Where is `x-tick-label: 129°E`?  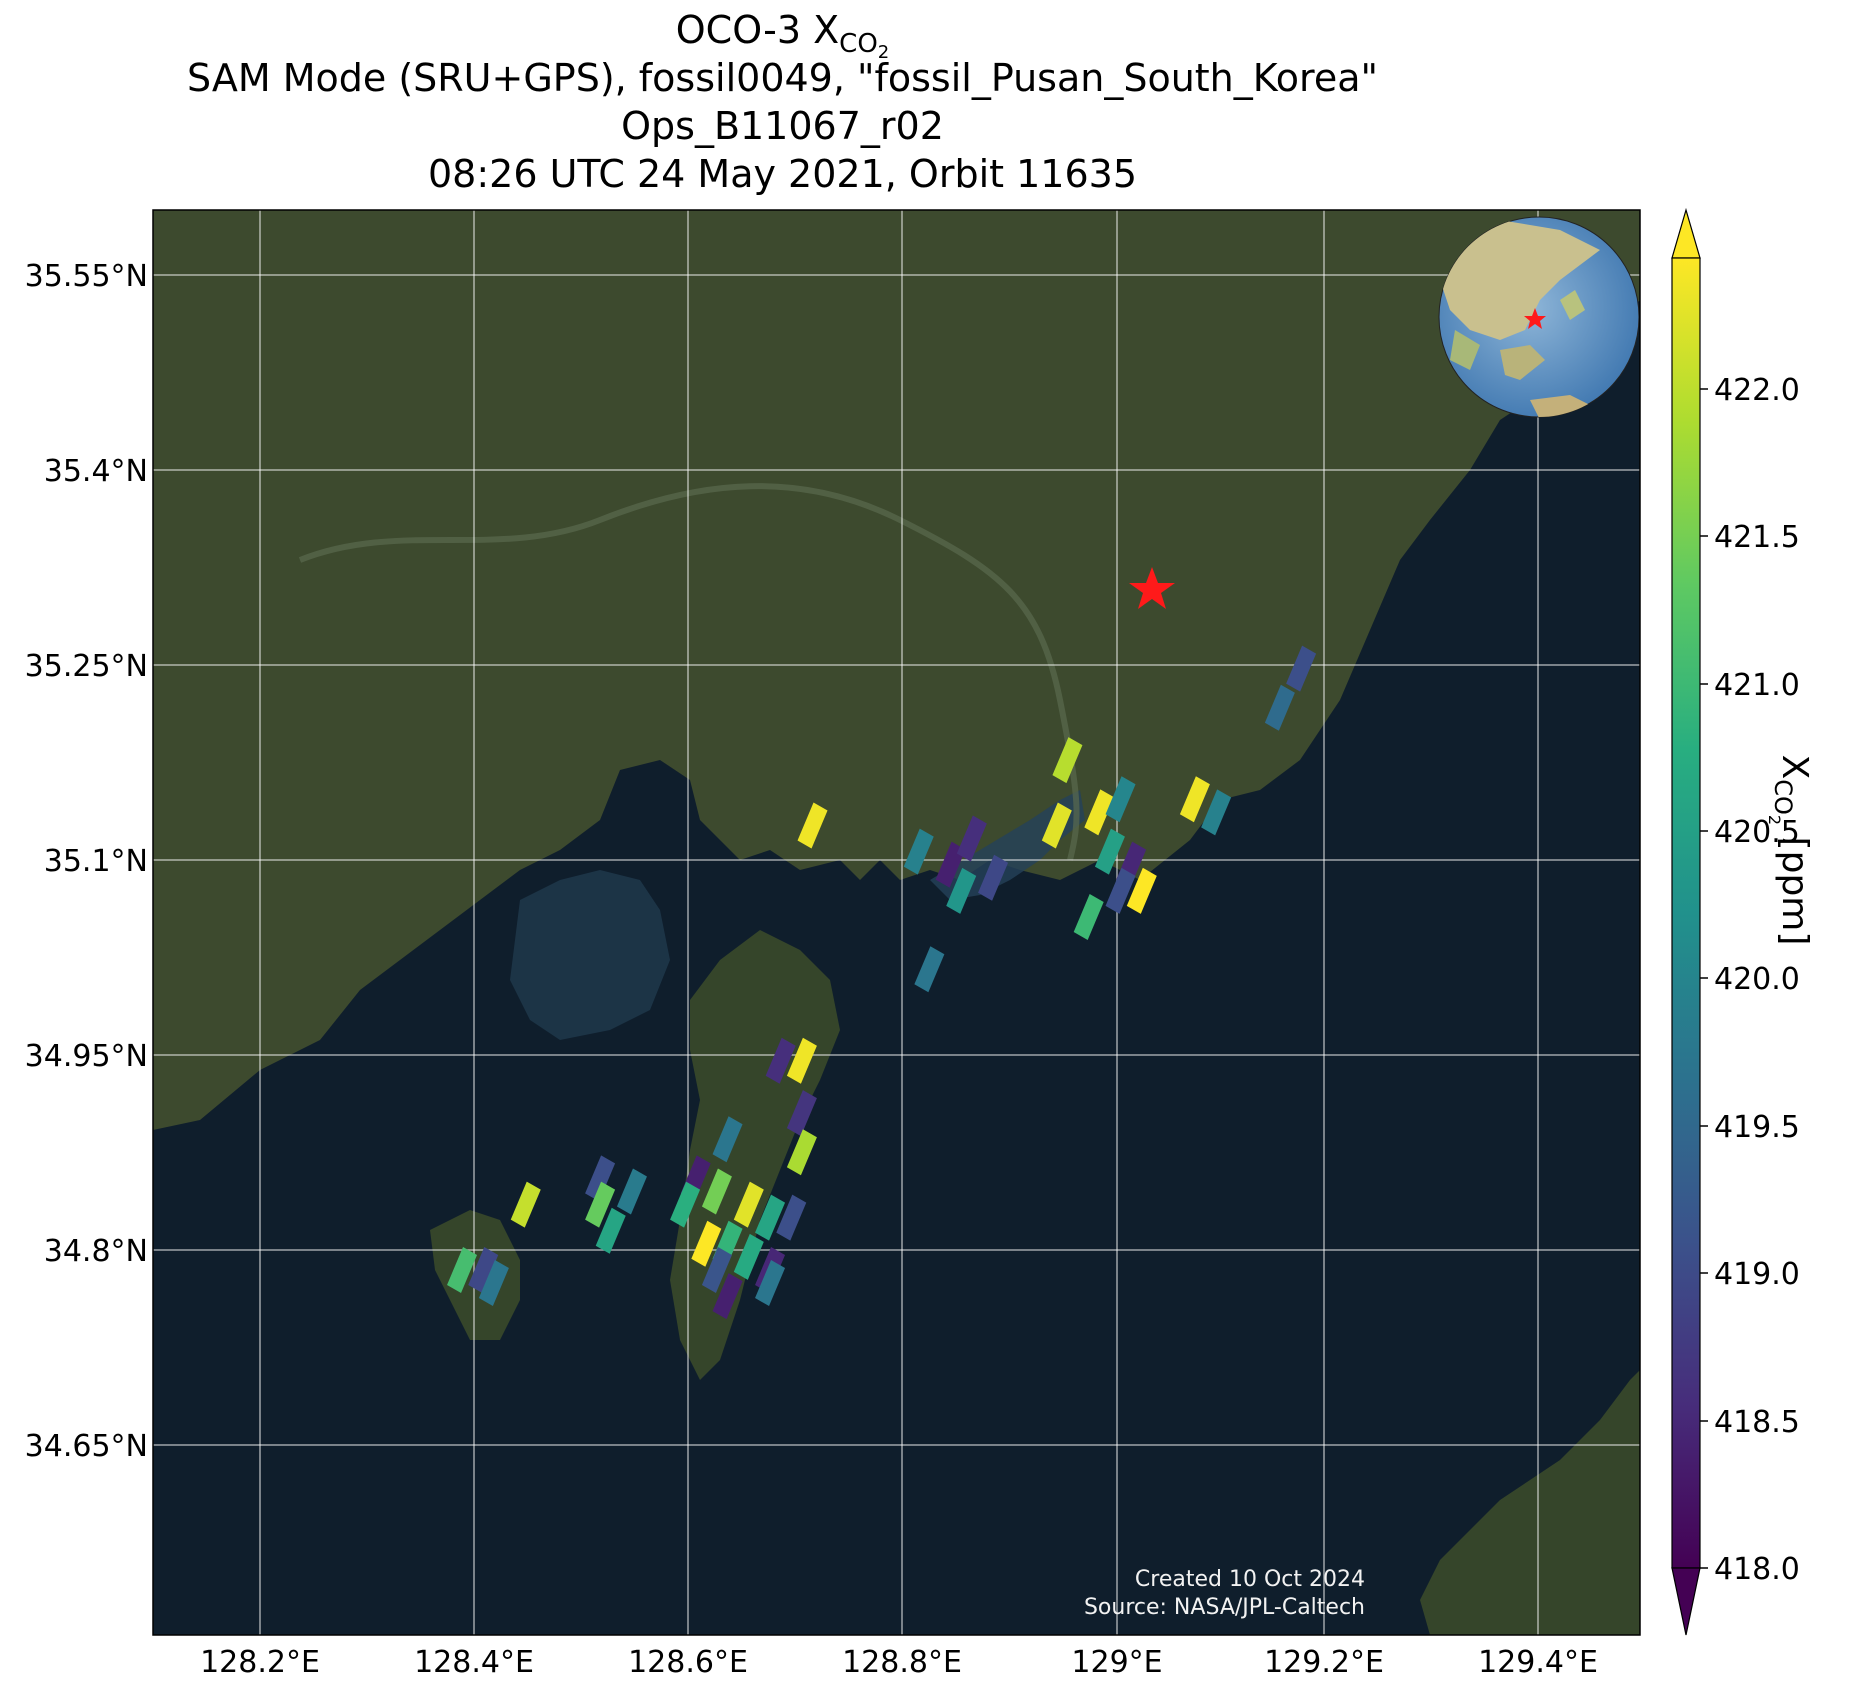
x-tick-label: 129°E is located at coordinates (1116, 1662).